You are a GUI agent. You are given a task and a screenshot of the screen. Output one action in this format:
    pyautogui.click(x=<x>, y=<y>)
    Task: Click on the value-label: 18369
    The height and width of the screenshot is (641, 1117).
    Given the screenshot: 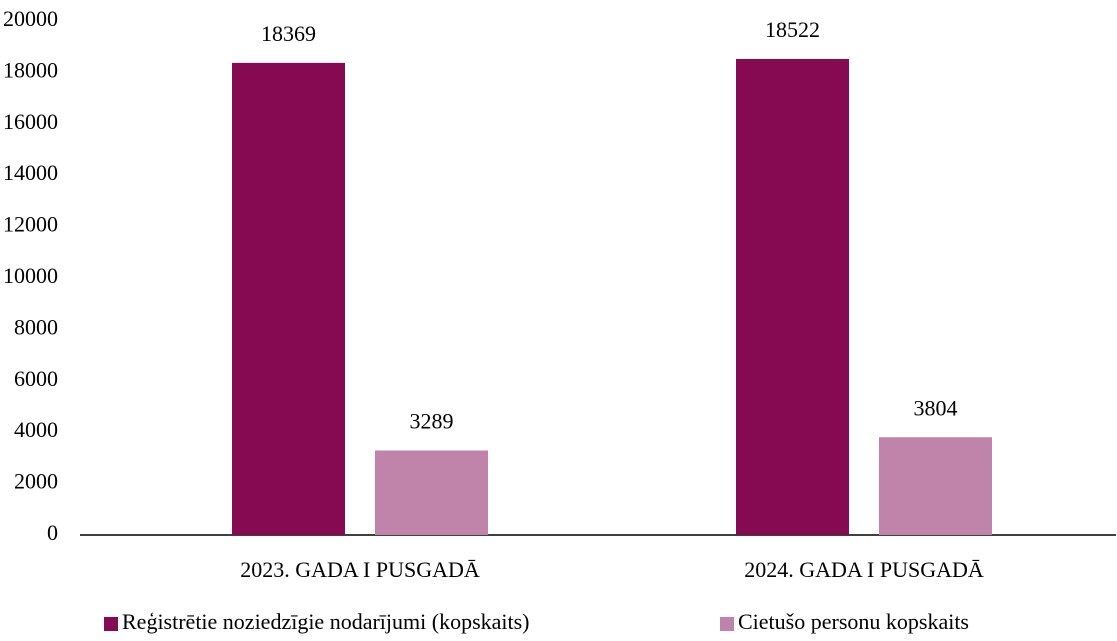 What is the action you would take?
    pyautogui.click(x=288, y=33)
    